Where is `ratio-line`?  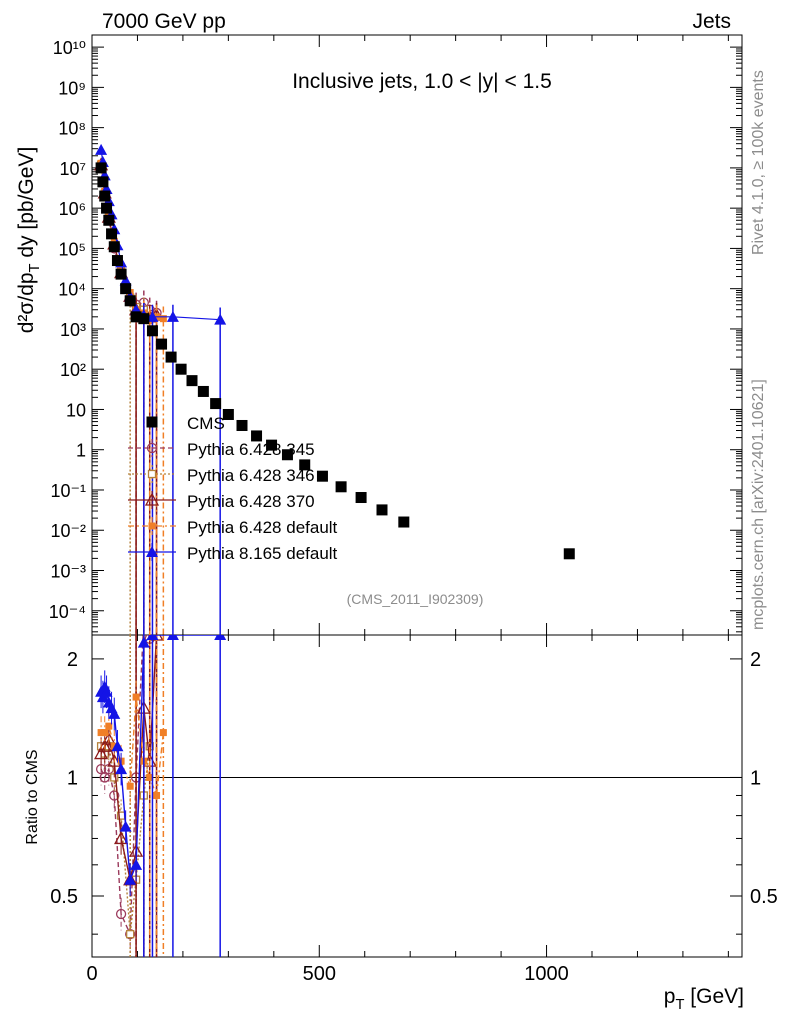
ratio-line is located at coordinates (125, 839).